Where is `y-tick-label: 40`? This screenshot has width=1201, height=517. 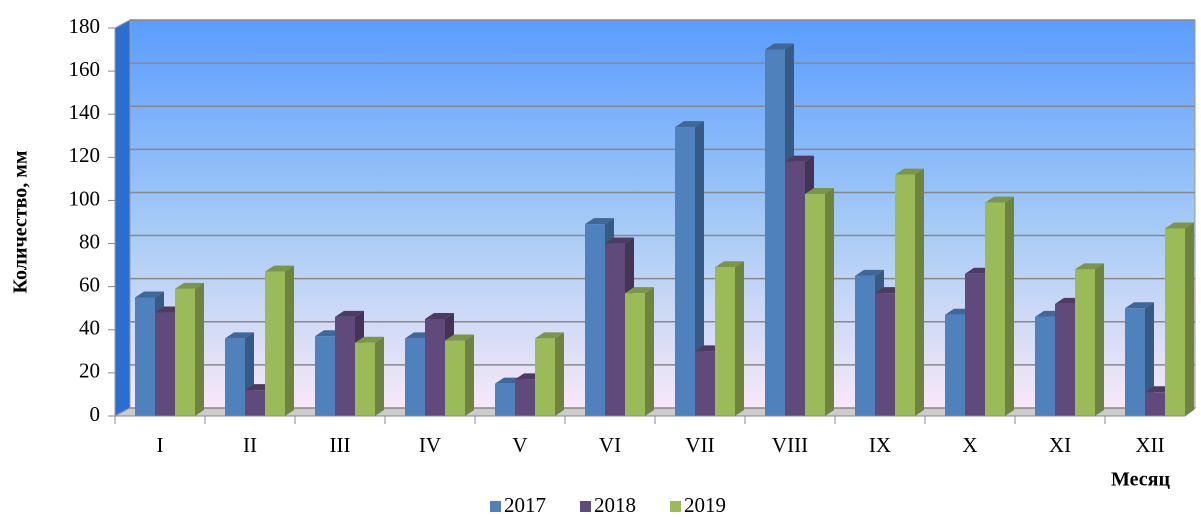
y-tick-label: 40 is located at coordinates (89, 328).